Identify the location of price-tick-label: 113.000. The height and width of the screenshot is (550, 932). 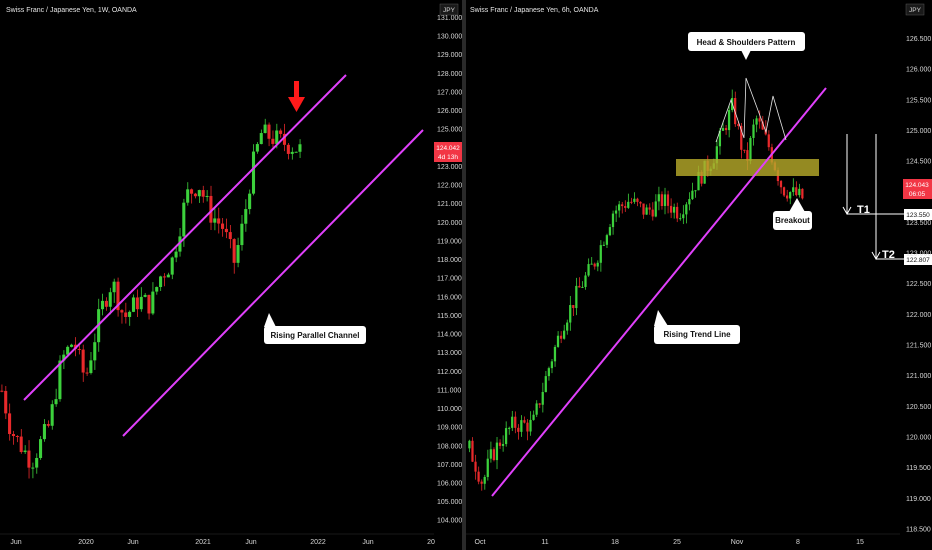
(449, 353).